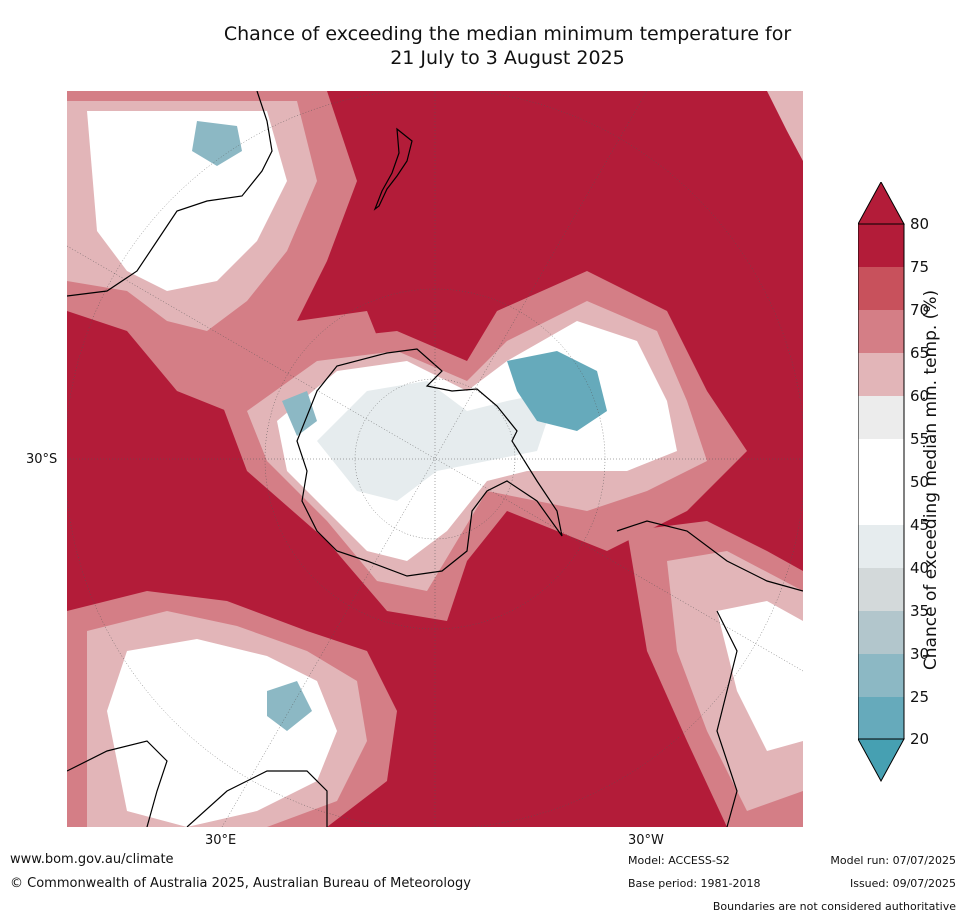  Describe the element at coordinates (919, 310) in the screenshot. I see `colorbar-tick: 70` at that location.